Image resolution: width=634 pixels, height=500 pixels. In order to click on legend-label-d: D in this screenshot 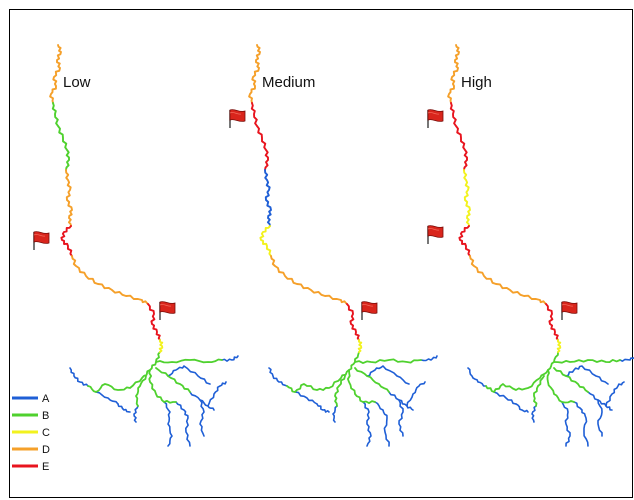, I will do `click(46, 450)`.